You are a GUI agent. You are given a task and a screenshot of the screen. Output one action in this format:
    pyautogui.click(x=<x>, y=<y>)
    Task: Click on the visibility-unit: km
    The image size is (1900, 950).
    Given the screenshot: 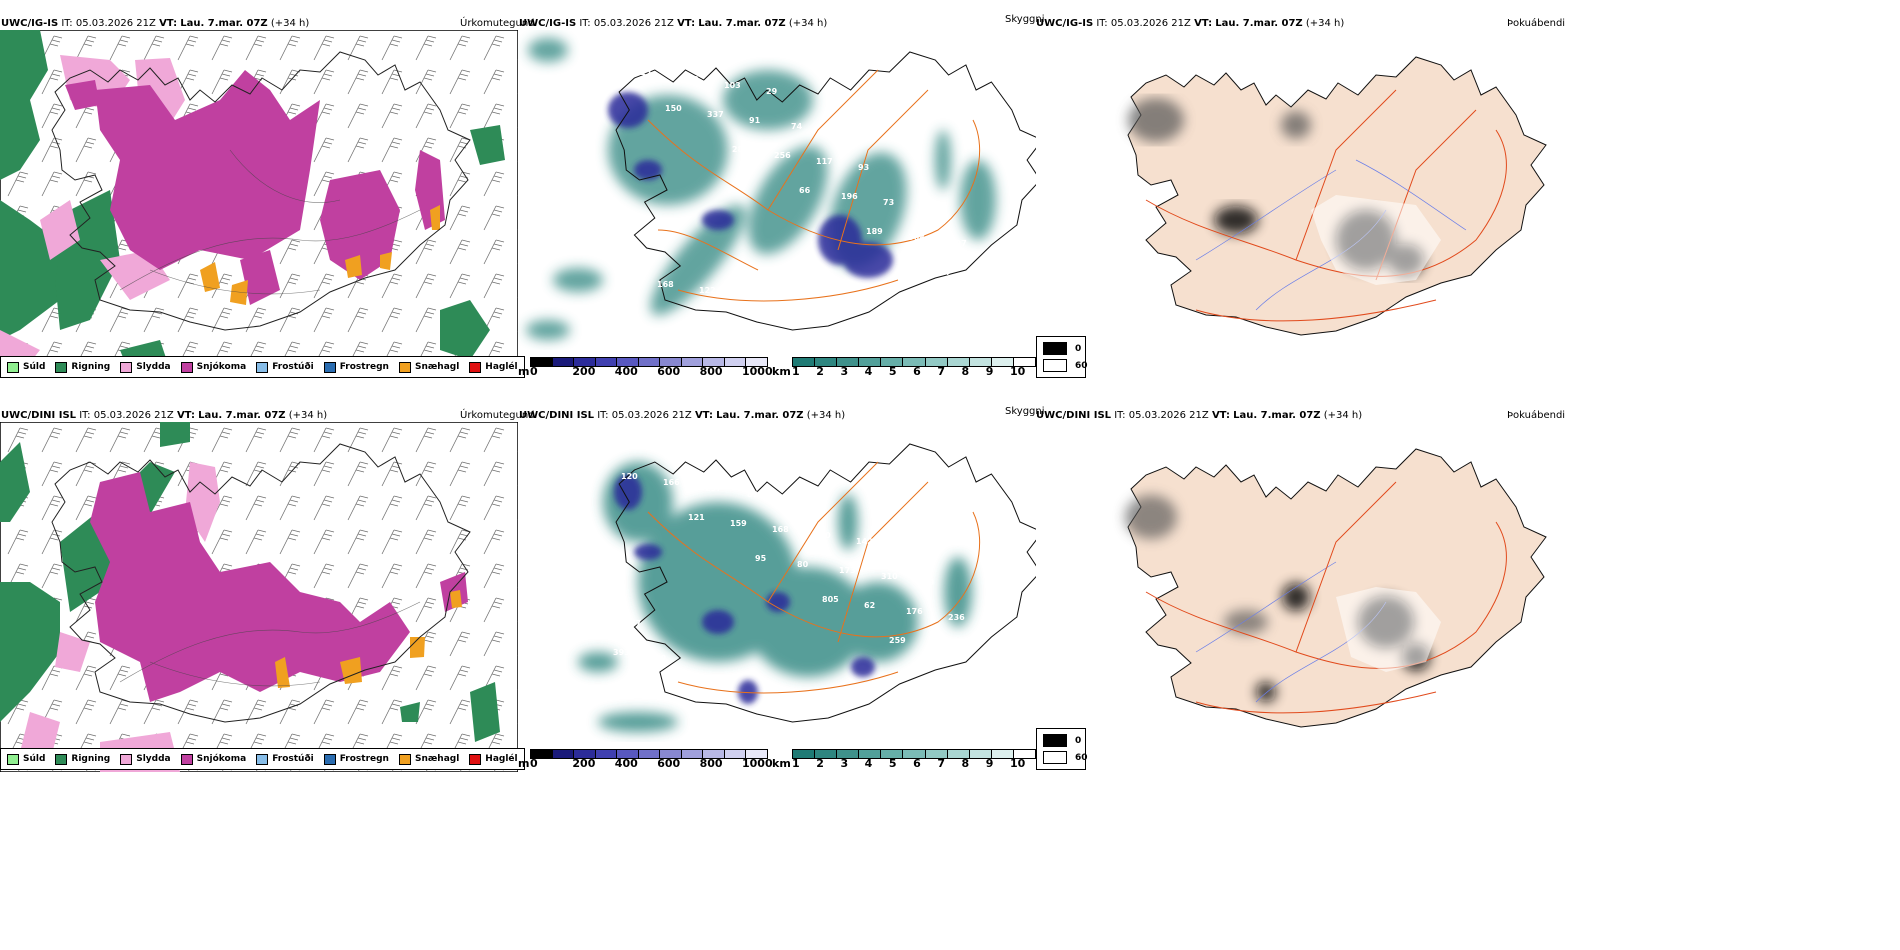 What is the action you would take?
    pyautogui.click(x=781, y=371)
    